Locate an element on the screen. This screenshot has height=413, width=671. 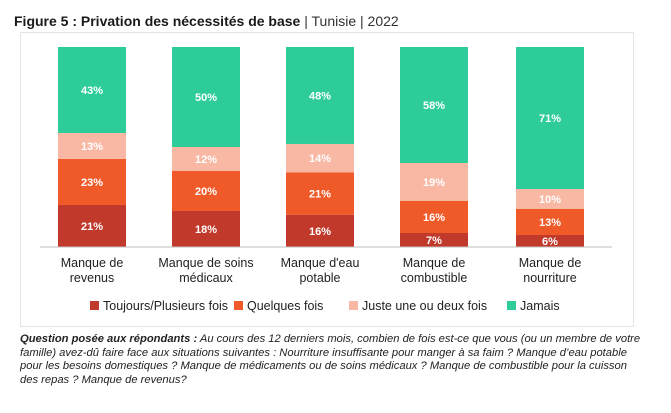
question-label: Question posée aux répondants : is located at coordinates (109, 339).